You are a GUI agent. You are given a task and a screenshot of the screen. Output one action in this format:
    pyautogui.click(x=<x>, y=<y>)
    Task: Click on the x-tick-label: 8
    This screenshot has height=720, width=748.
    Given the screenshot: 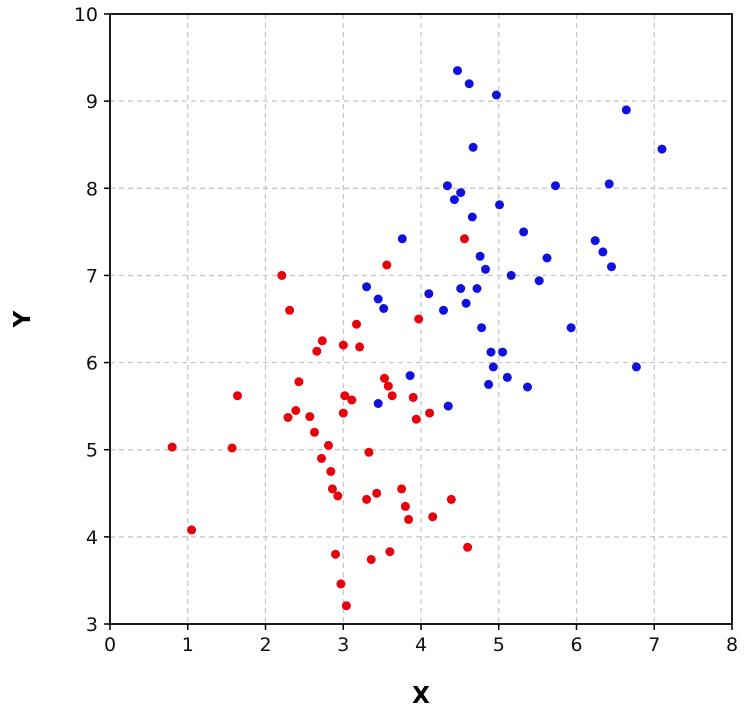 What is the action you would take?
    pyautogui.click(x=732, y=645)
    